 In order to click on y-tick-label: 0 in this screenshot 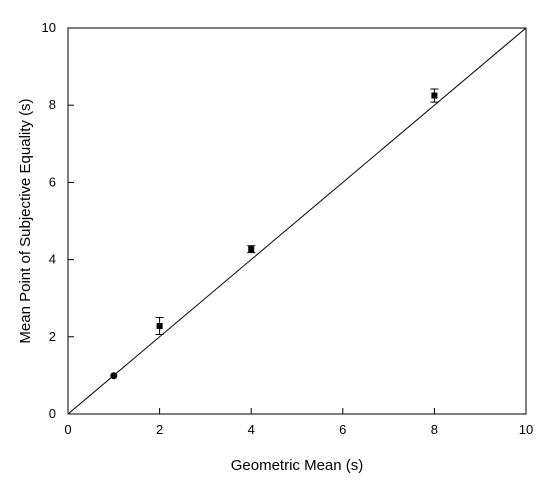, I will do `click(52, 413)`.